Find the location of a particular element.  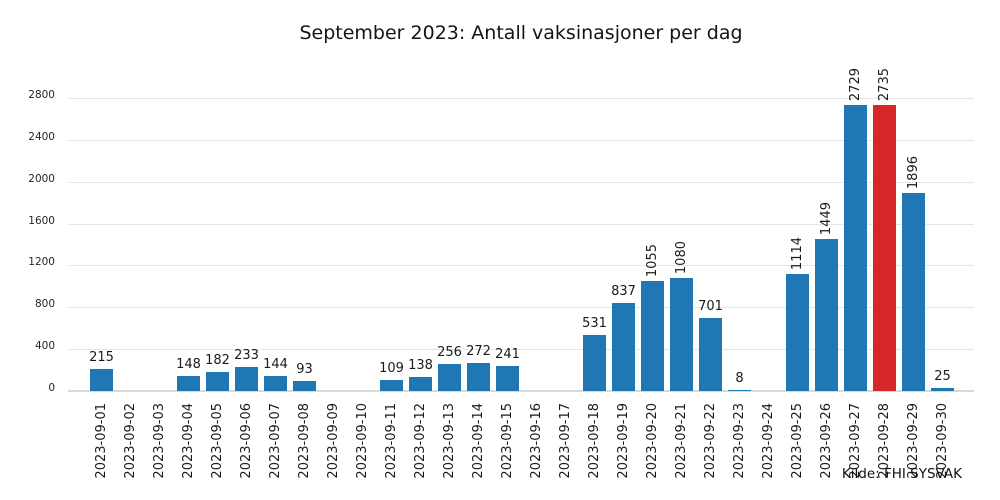

gridline-2000 is located at coordinates (521, 182).